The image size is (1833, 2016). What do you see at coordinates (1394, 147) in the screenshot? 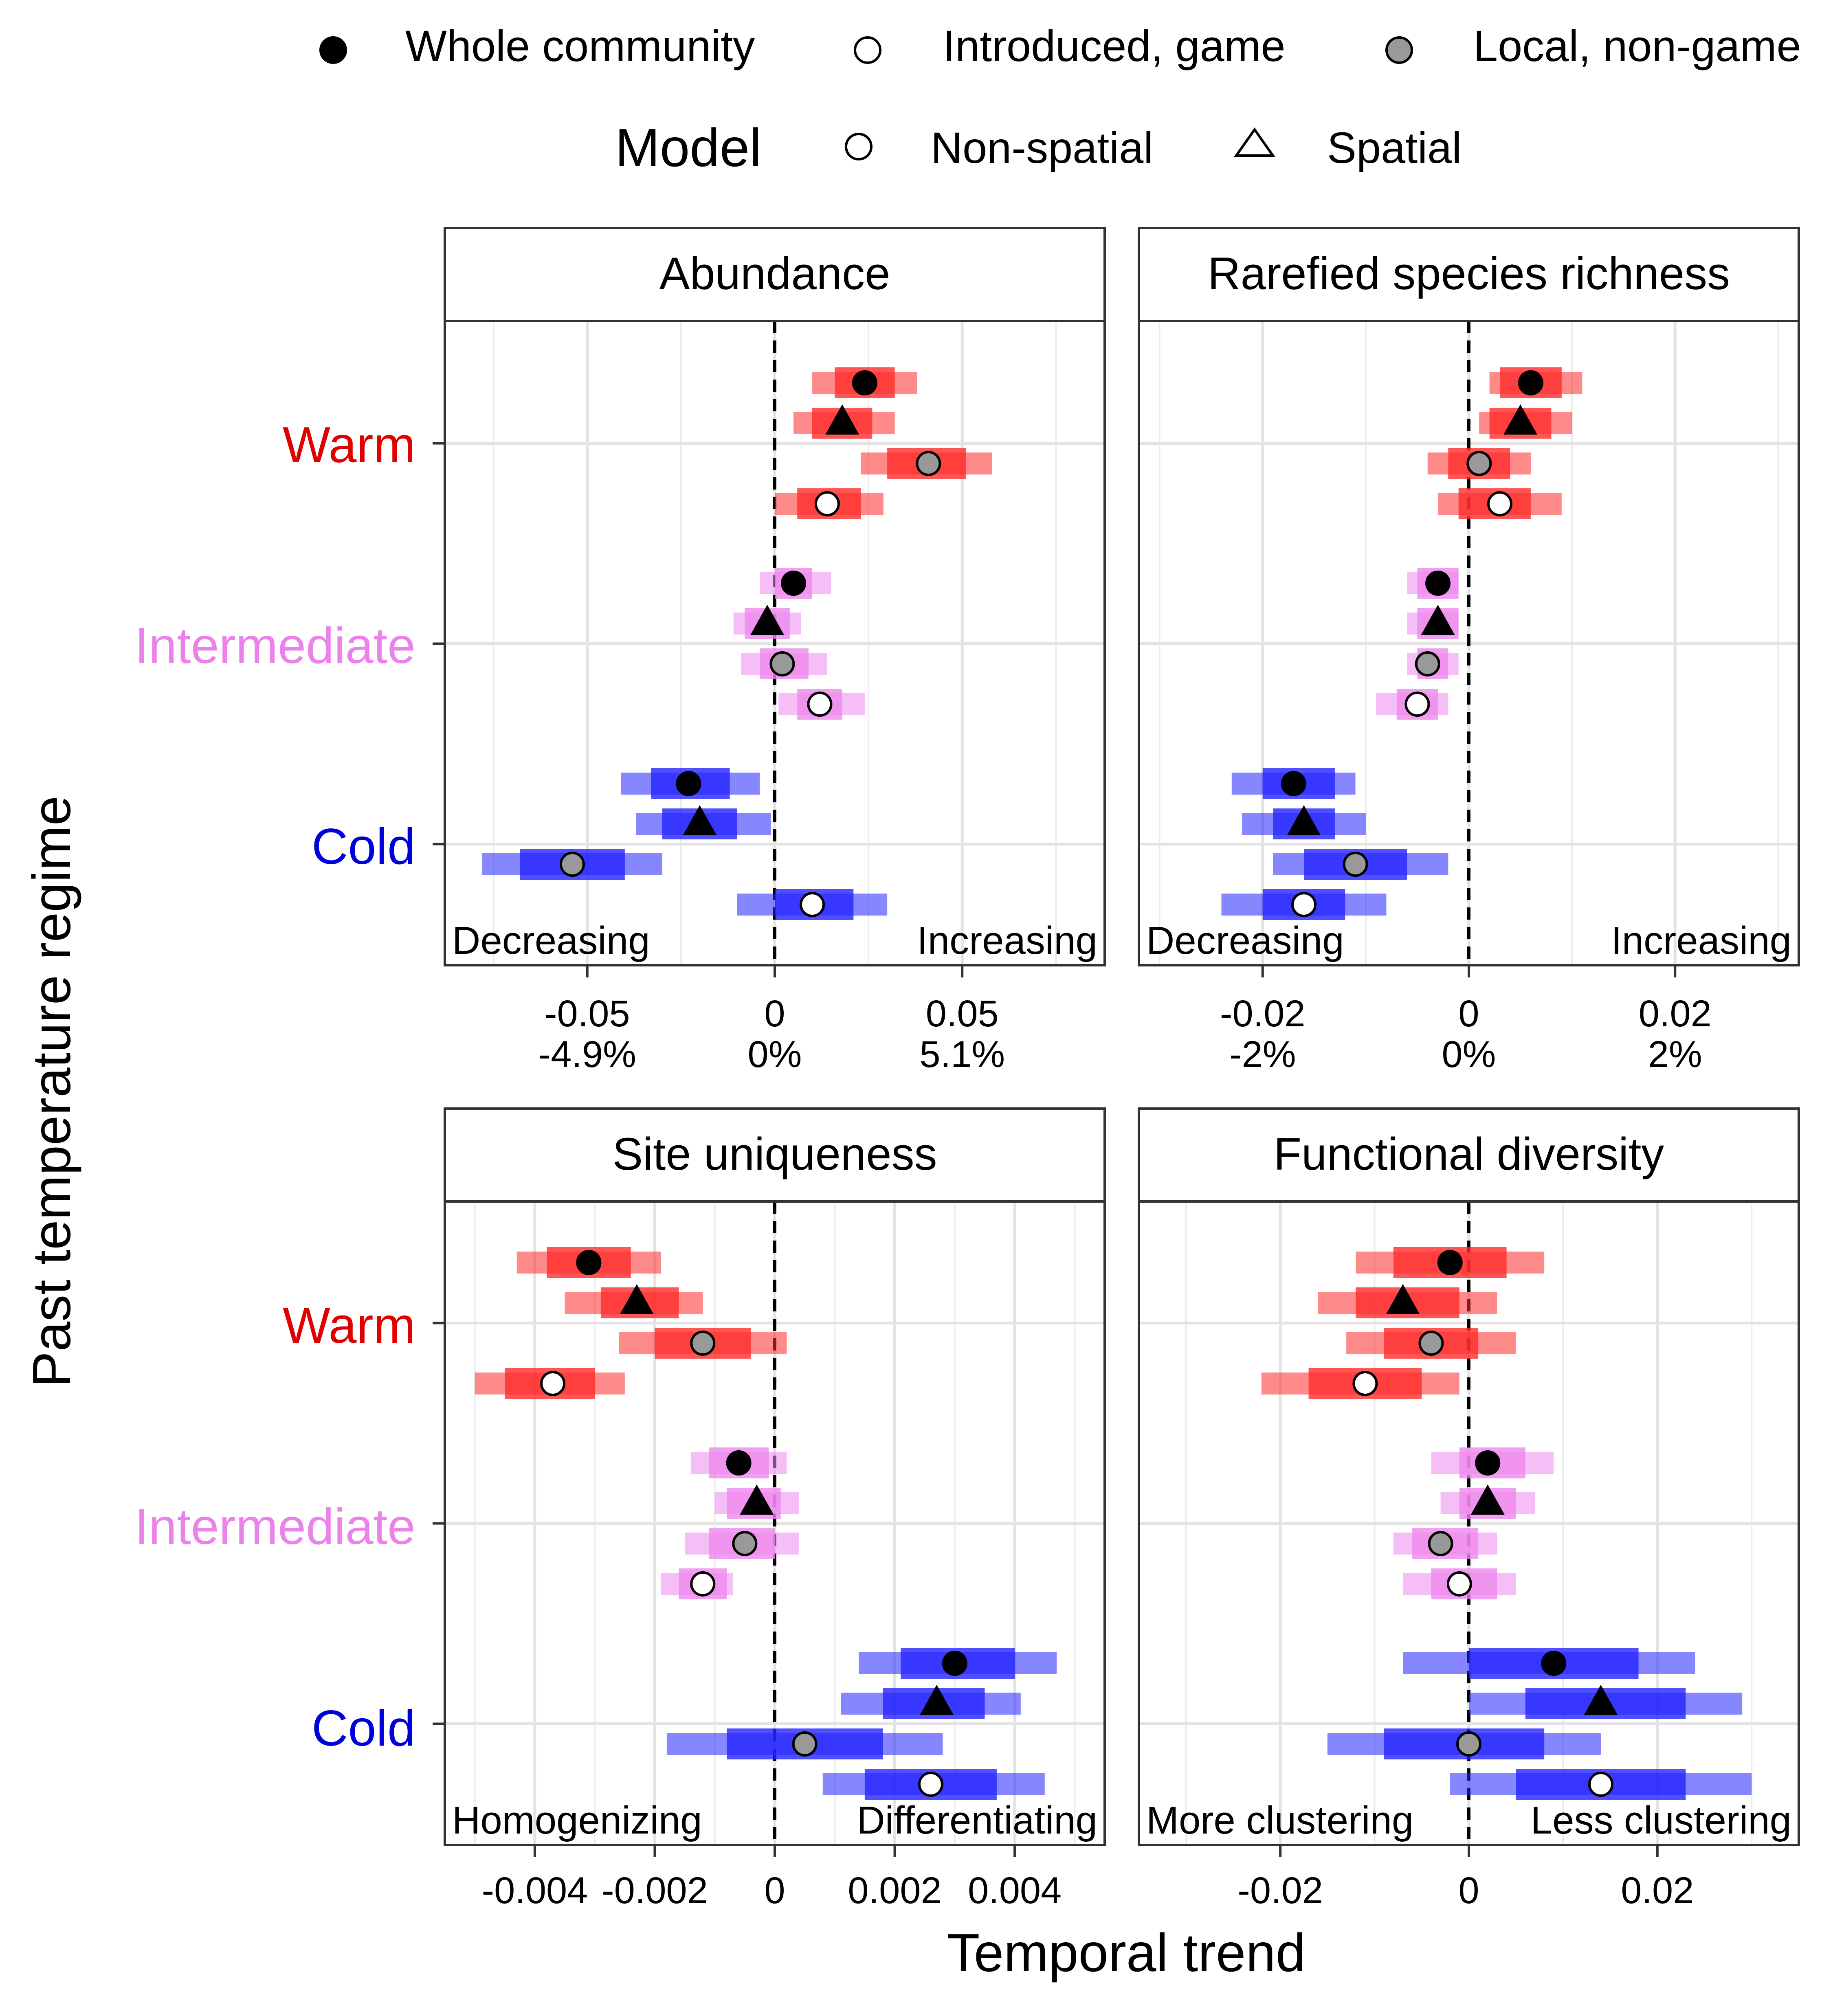
I see `legend-label-spatial: Spatial` at bounding box center [1394, 147].